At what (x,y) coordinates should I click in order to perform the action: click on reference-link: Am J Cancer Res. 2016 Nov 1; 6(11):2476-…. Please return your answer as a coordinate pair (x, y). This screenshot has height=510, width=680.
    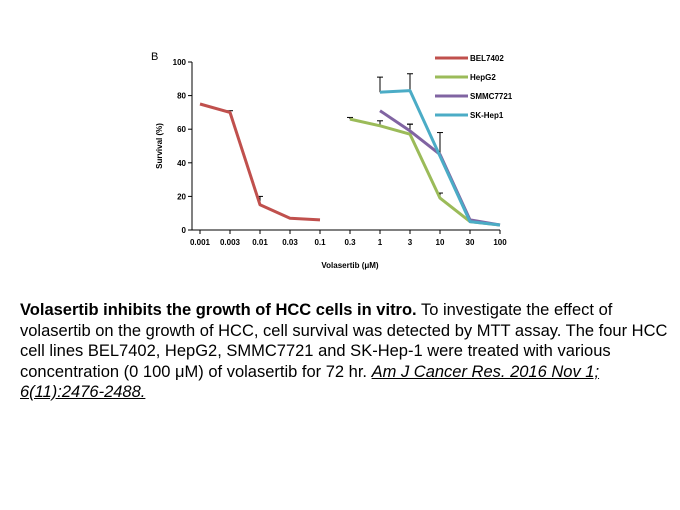
    Looking at the image, I should click on (310, 382).